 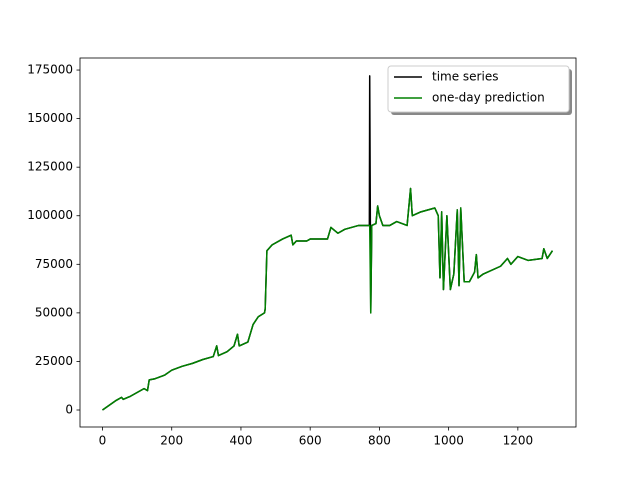 I want to click on legend-label: one-day prediction, so click(x=488, y=98).